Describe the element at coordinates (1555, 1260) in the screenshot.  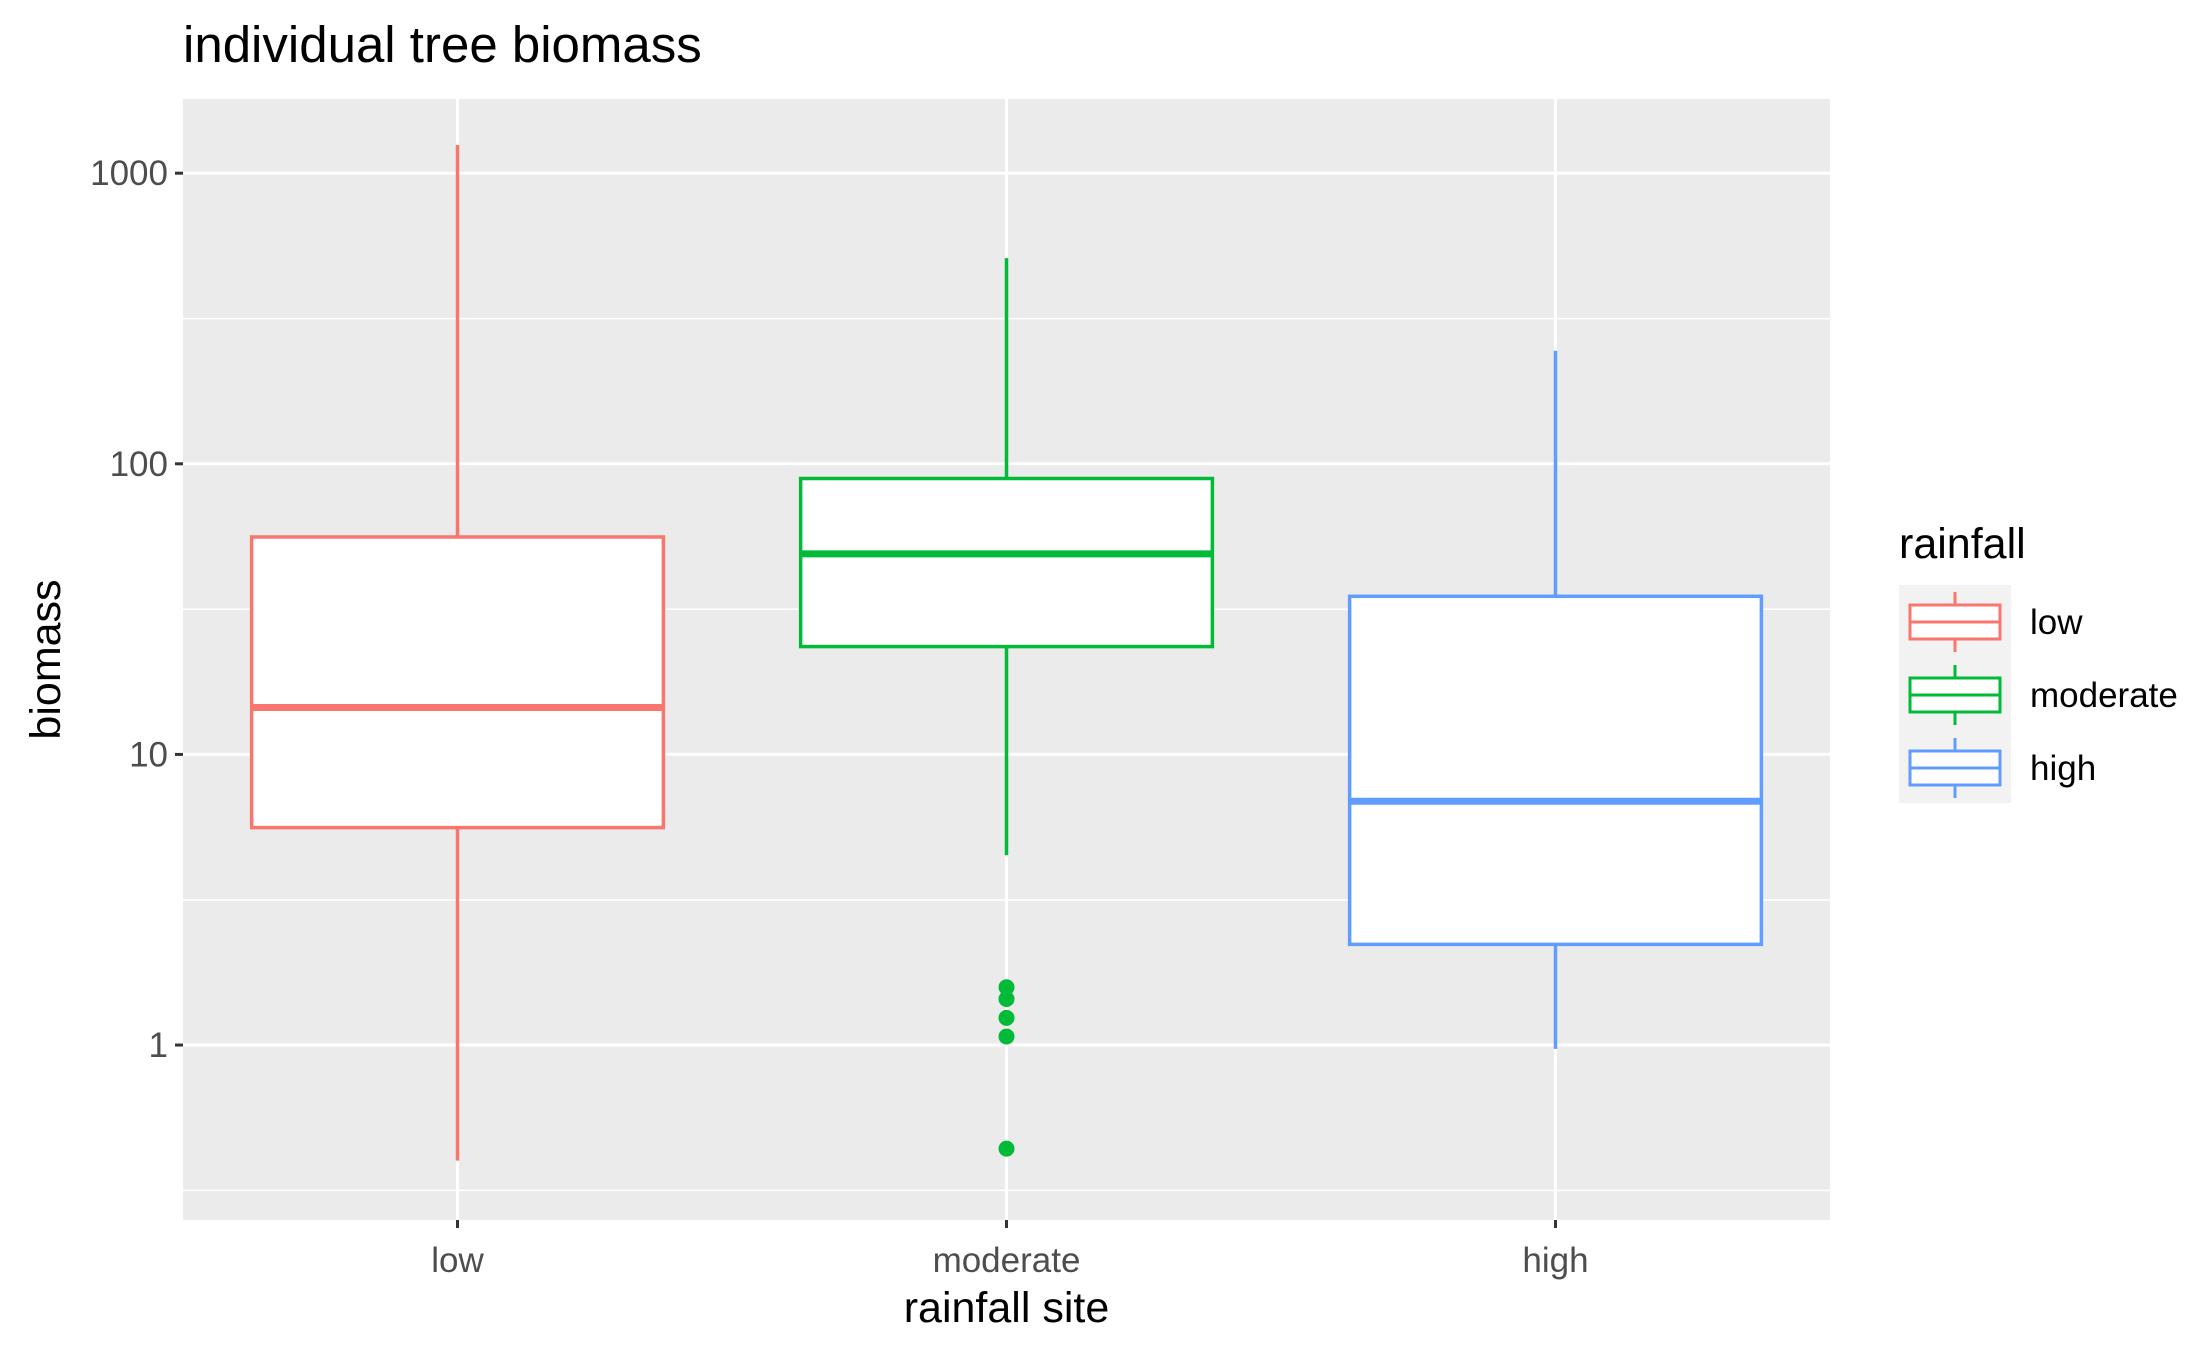
I see `x-tick-label-high: high` at that location.